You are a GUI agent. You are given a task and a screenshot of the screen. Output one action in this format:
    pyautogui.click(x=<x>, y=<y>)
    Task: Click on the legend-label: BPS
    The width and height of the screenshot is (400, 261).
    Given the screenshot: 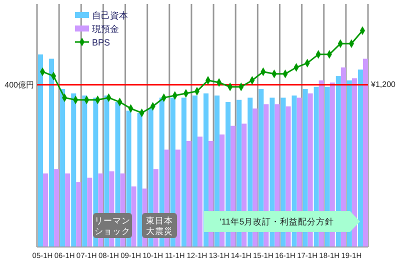 What is the action you would take?
    pyautogui.click(x=101, y=43)
    